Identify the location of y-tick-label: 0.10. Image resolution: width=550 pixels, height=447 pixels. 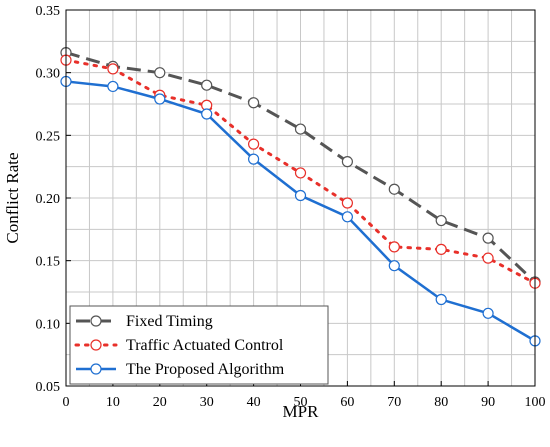
(48, 324).